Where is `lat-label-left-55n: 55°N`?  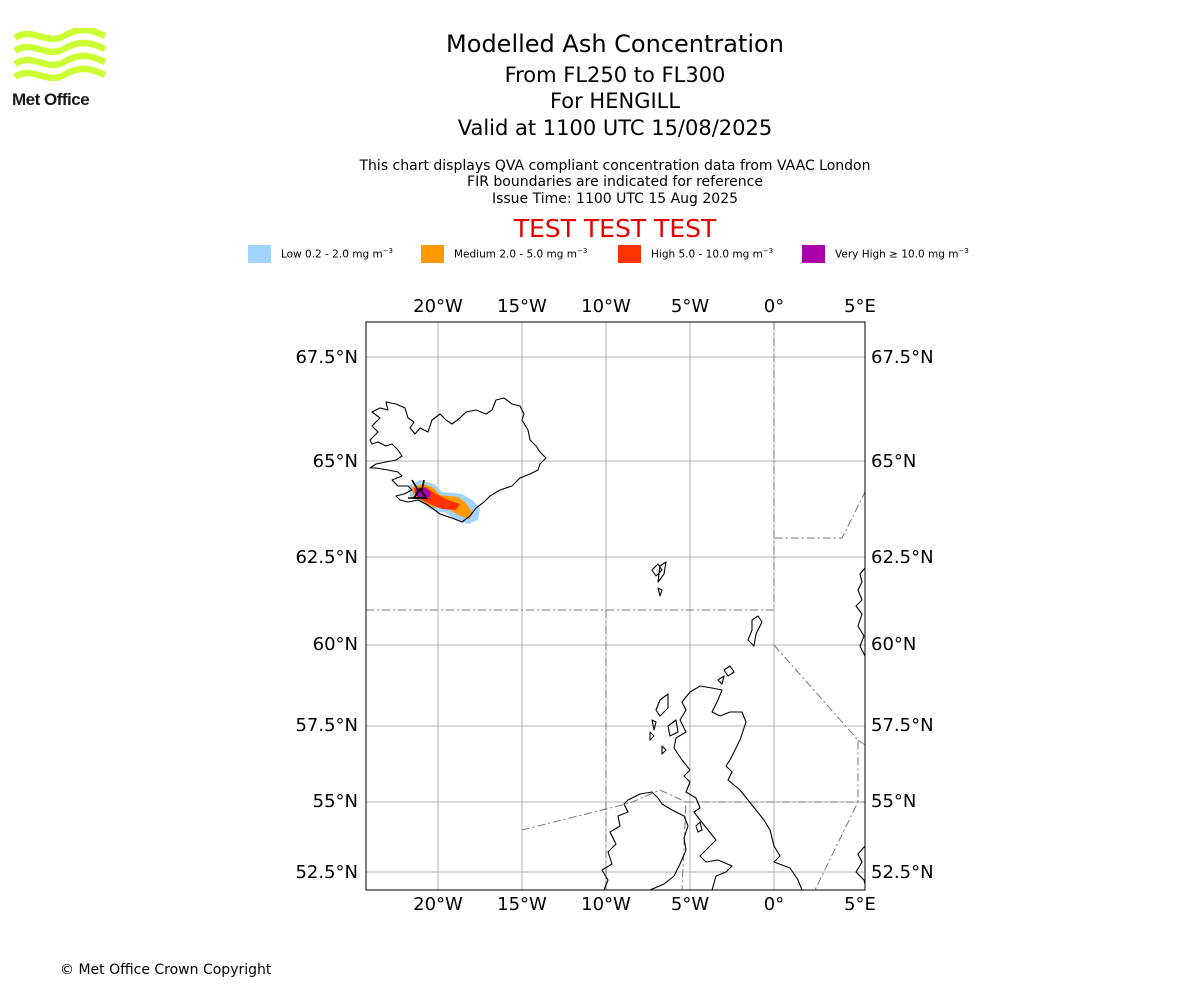
lat-label-left-55n: 55°N is located at coordinates (335, 801).